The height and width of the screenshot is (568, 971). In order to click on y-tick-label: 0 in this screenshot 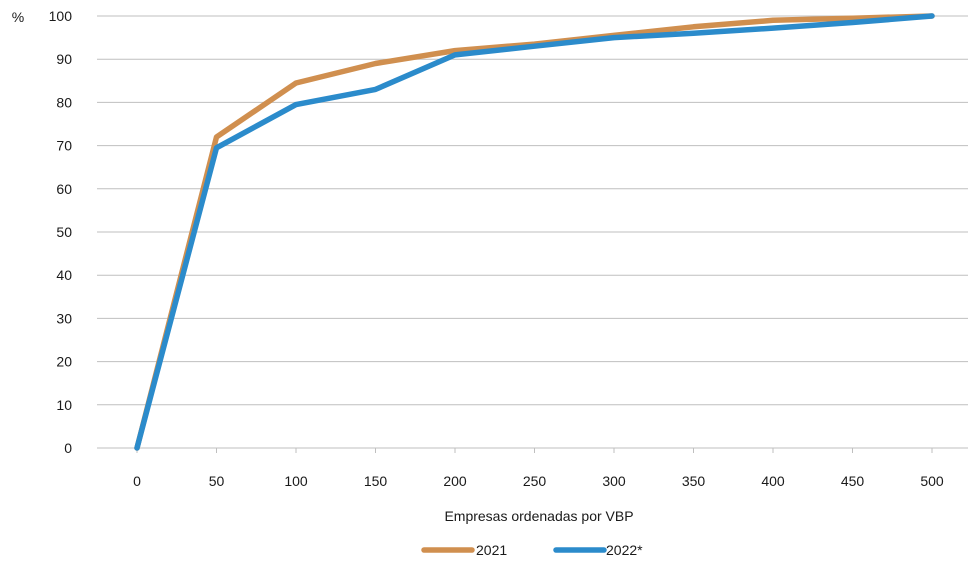, I will do `click(68, 448)`.